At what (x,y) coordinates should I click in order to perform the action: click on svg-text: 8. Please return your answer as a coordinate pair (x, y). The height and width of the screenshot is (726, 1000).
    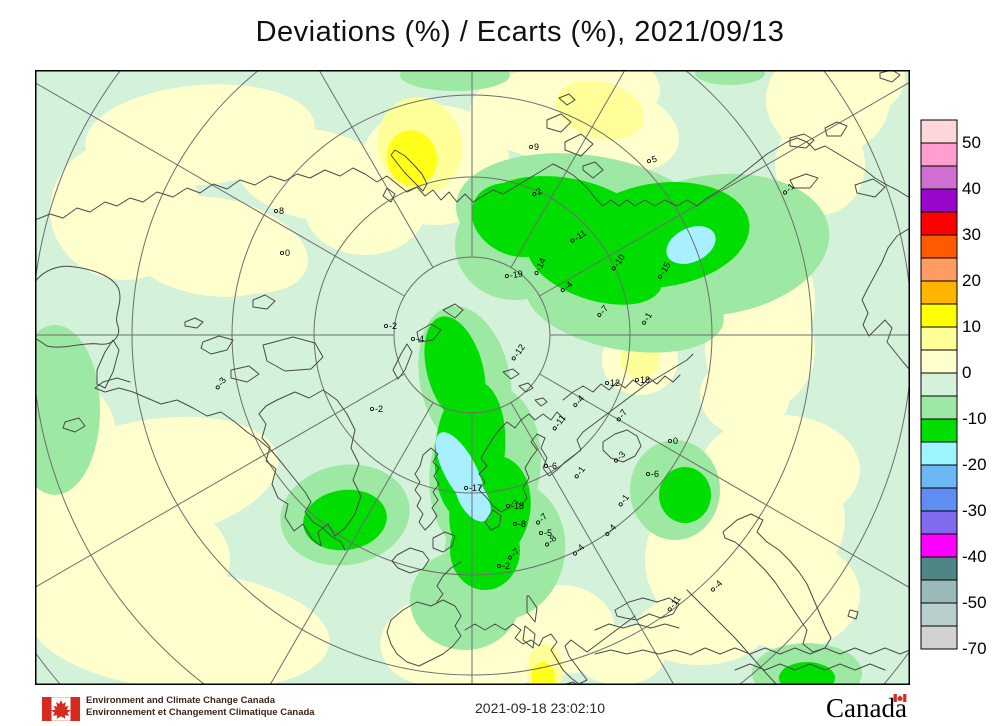
    Looking at the image, I should click on (281, 211).